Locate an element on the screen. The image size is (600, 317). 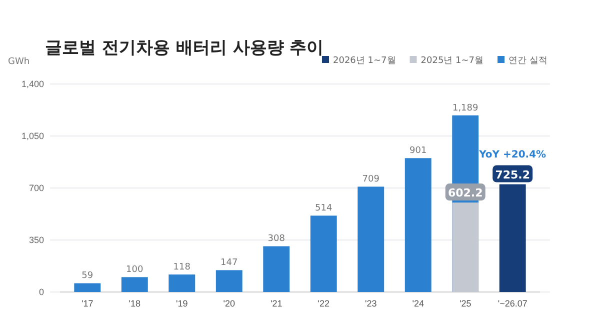
x-tick-label: '23 is located at coordinates (371, 303).